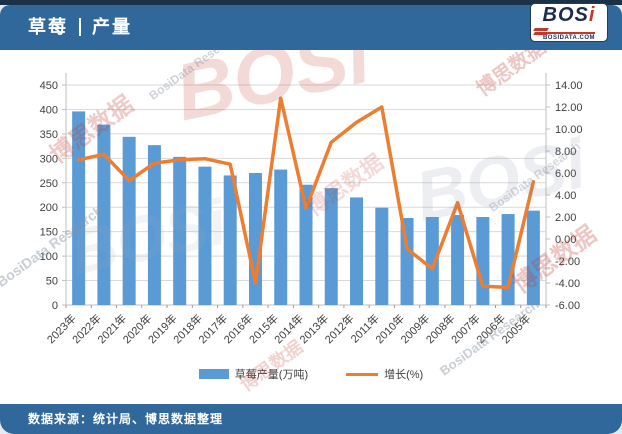  I want to click on right-axis-label: 8.00, so click(565, 152).